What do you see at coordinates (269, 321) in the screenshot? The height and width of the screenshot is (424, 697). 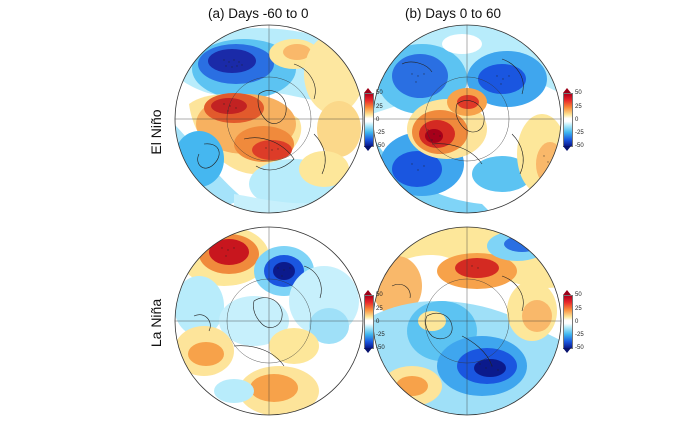 I see `map-la-nina-before` at bounding box center [269, 321].